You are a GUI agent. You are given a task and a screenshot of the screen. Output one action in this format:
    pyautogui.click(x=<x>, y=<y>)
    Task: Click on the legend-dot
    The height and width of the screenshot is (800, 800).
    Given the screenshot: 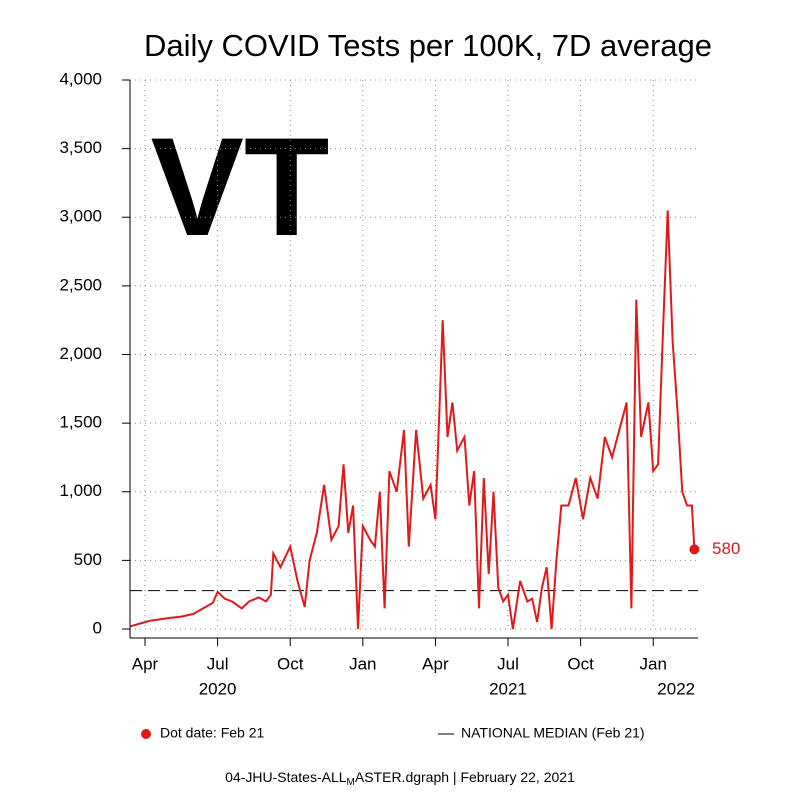 What is the action you would take?
    pyautogui.click(x=146, y=734)
    